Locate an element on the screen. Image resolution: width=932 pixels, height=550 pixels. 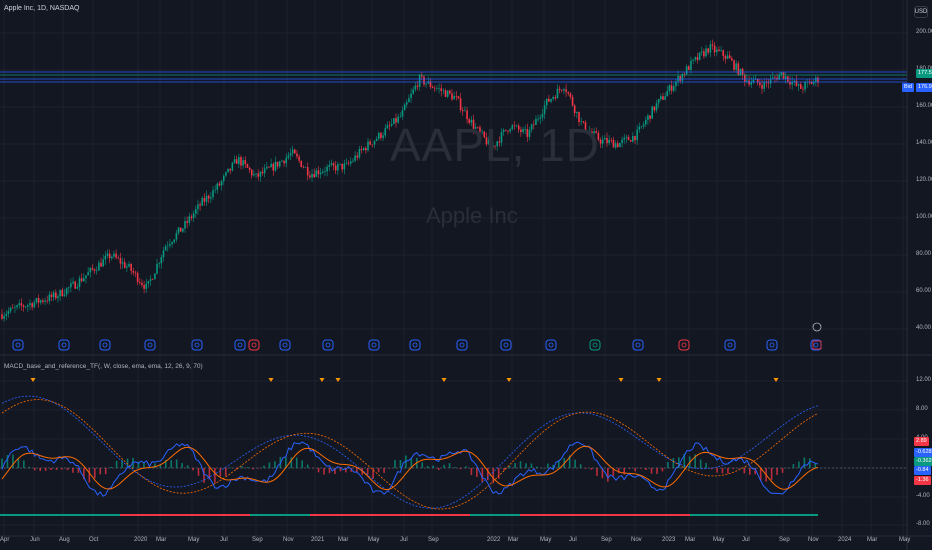
macd-tick-label: 8.00 is located at coordinates (922, 409).